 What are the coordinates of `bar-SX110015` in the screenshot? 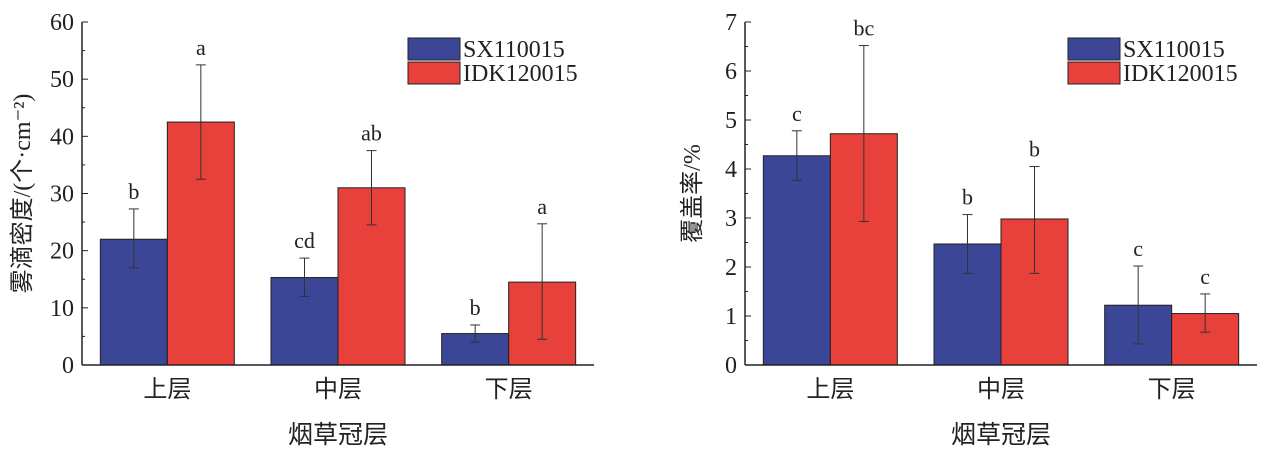 It's located at (796, 260).